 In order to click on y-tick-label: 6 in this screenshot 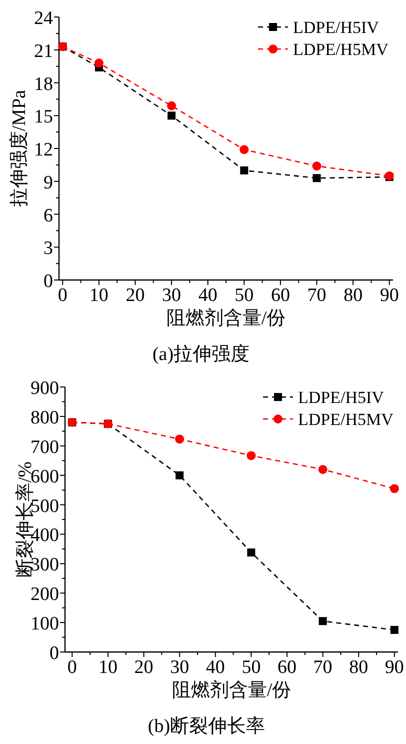, I will do `click(48, 215)`.